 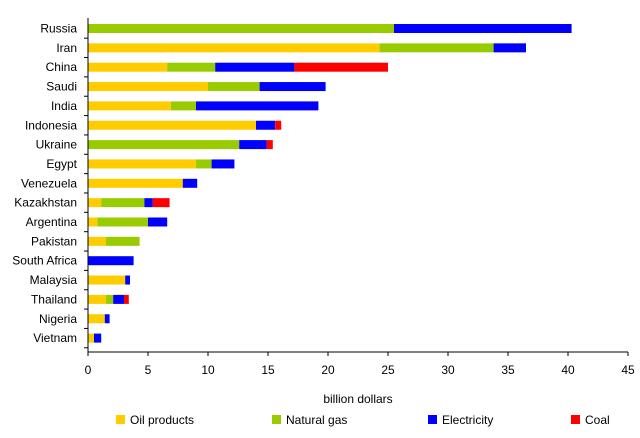 I want to click on x-tick-label: 20, so click(x=328, y=370).